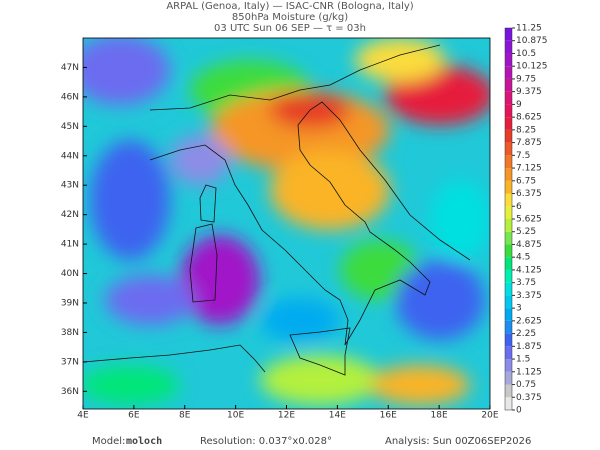 This screenshot has width=600, height=450. I want to click on x-tick-label: 18E, so click(439, 416).